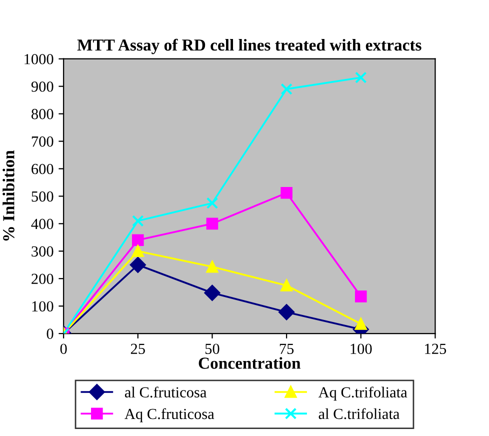  What do you see at coordinates (43, 114) in the screenshot?
I see `y-tick-label: 800` at bounding box center [43, 114].